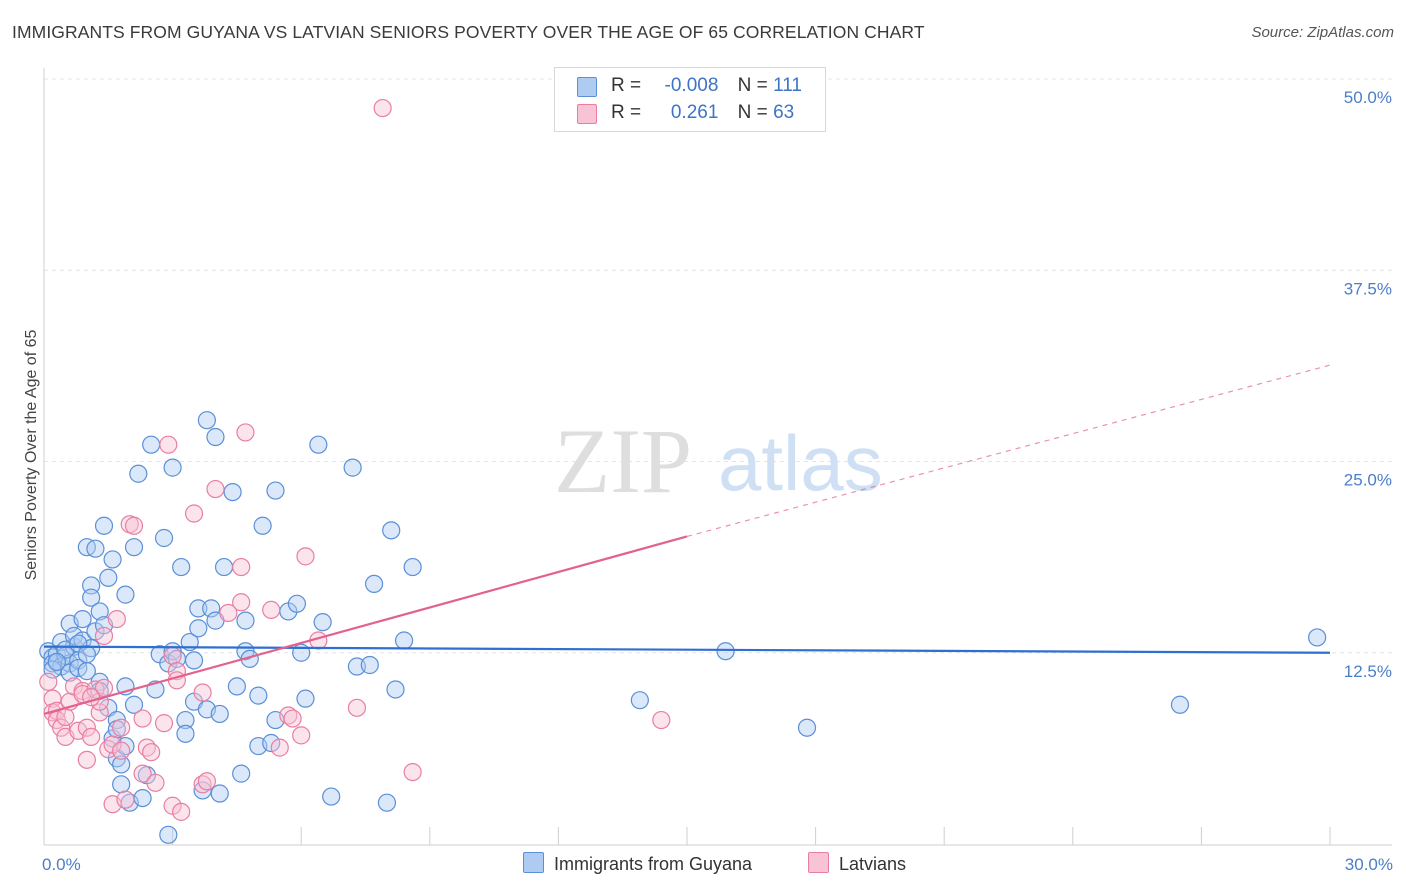 The image size is (1406, 892). Describe the element at coordinates (694, 112) in the screenshot. I see `r-value: 0.261` at that location.